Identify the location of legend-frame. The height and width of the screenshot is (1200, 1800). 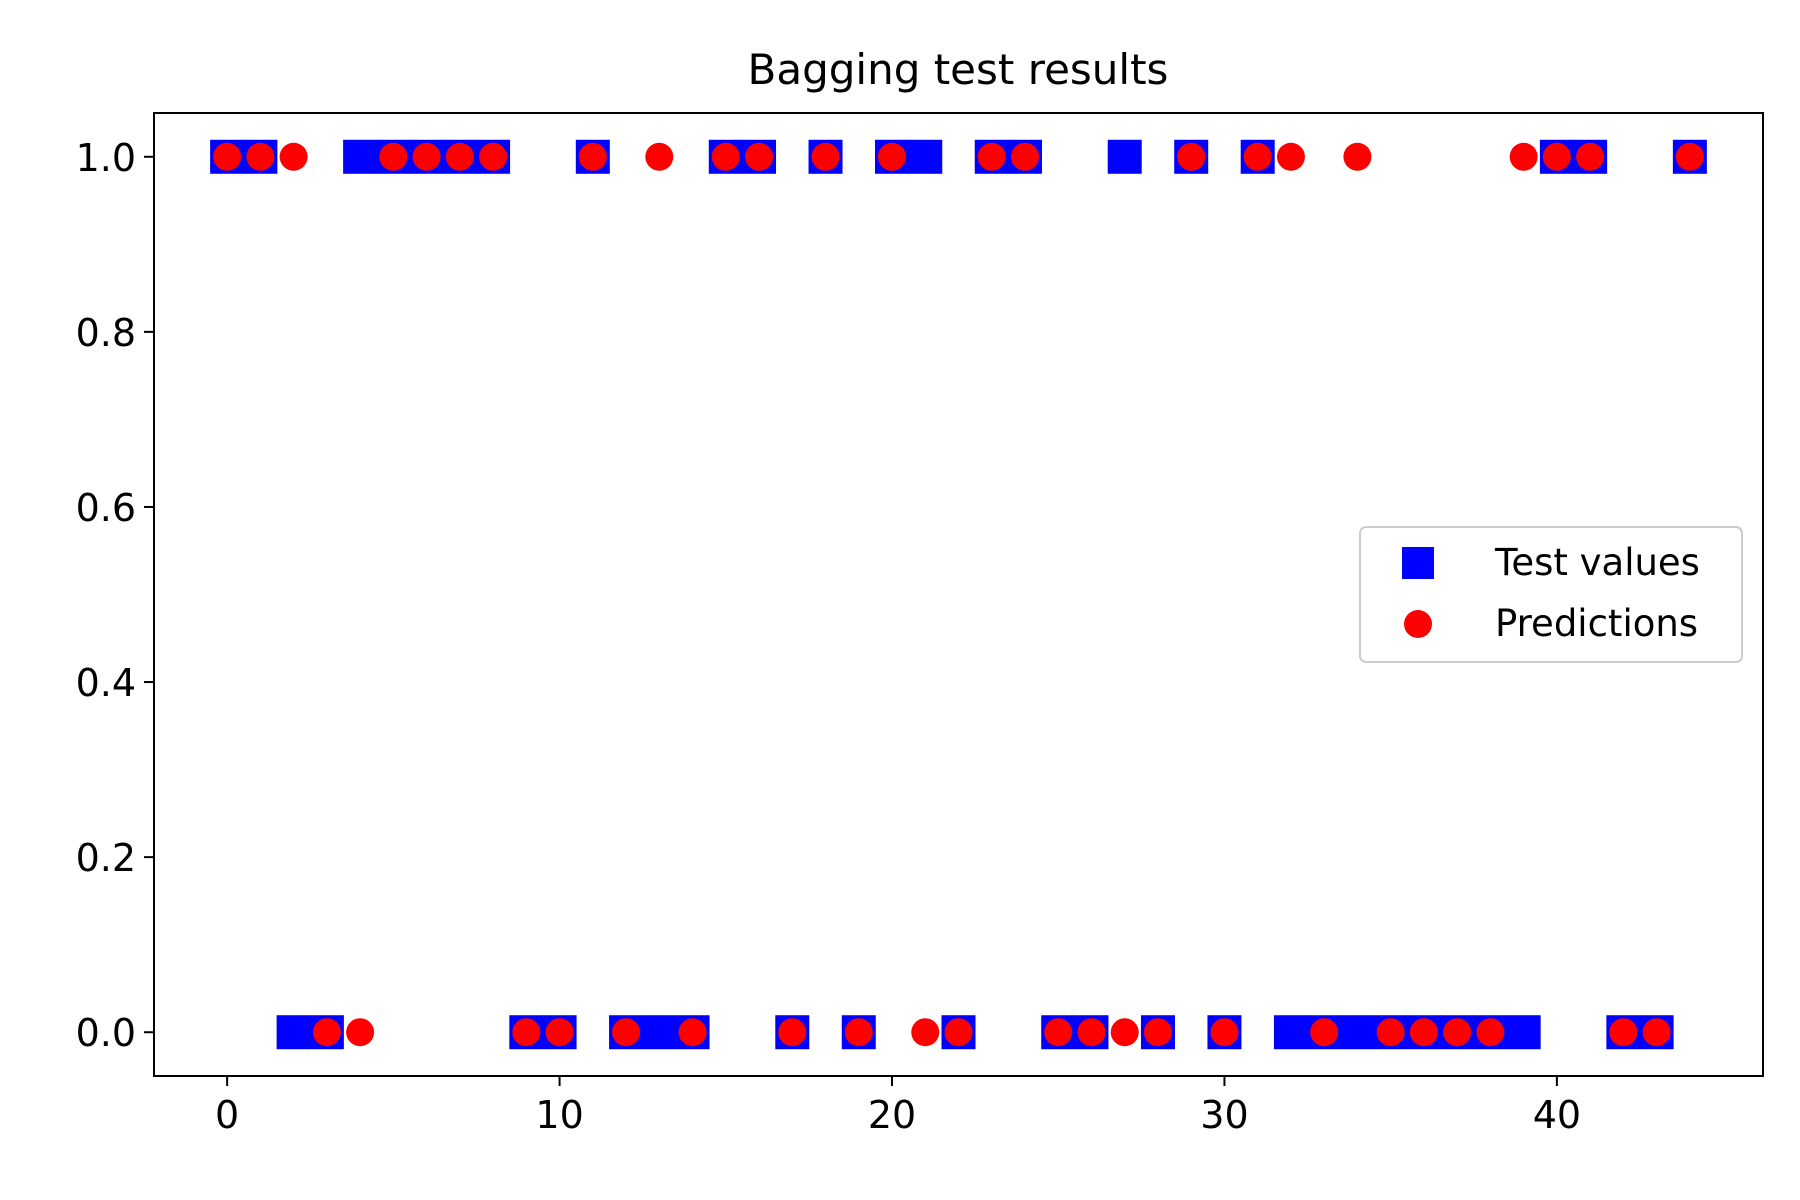
(1551, 594).